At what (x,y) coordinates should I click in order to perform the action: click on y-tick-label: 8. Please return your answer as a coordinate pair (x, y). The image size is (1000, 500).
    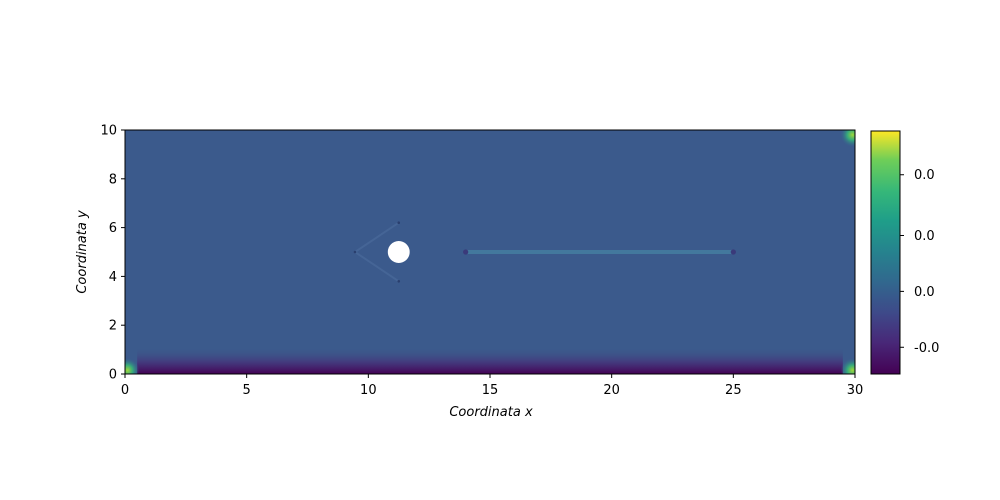
    Looking at the image, I should click on (113, 179).